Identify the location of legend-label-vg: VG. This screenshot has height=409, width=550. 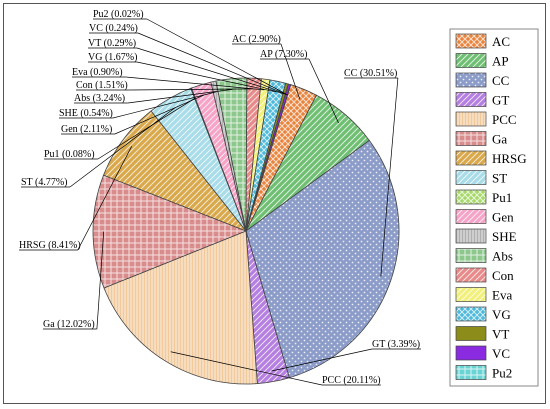
(501, 314).